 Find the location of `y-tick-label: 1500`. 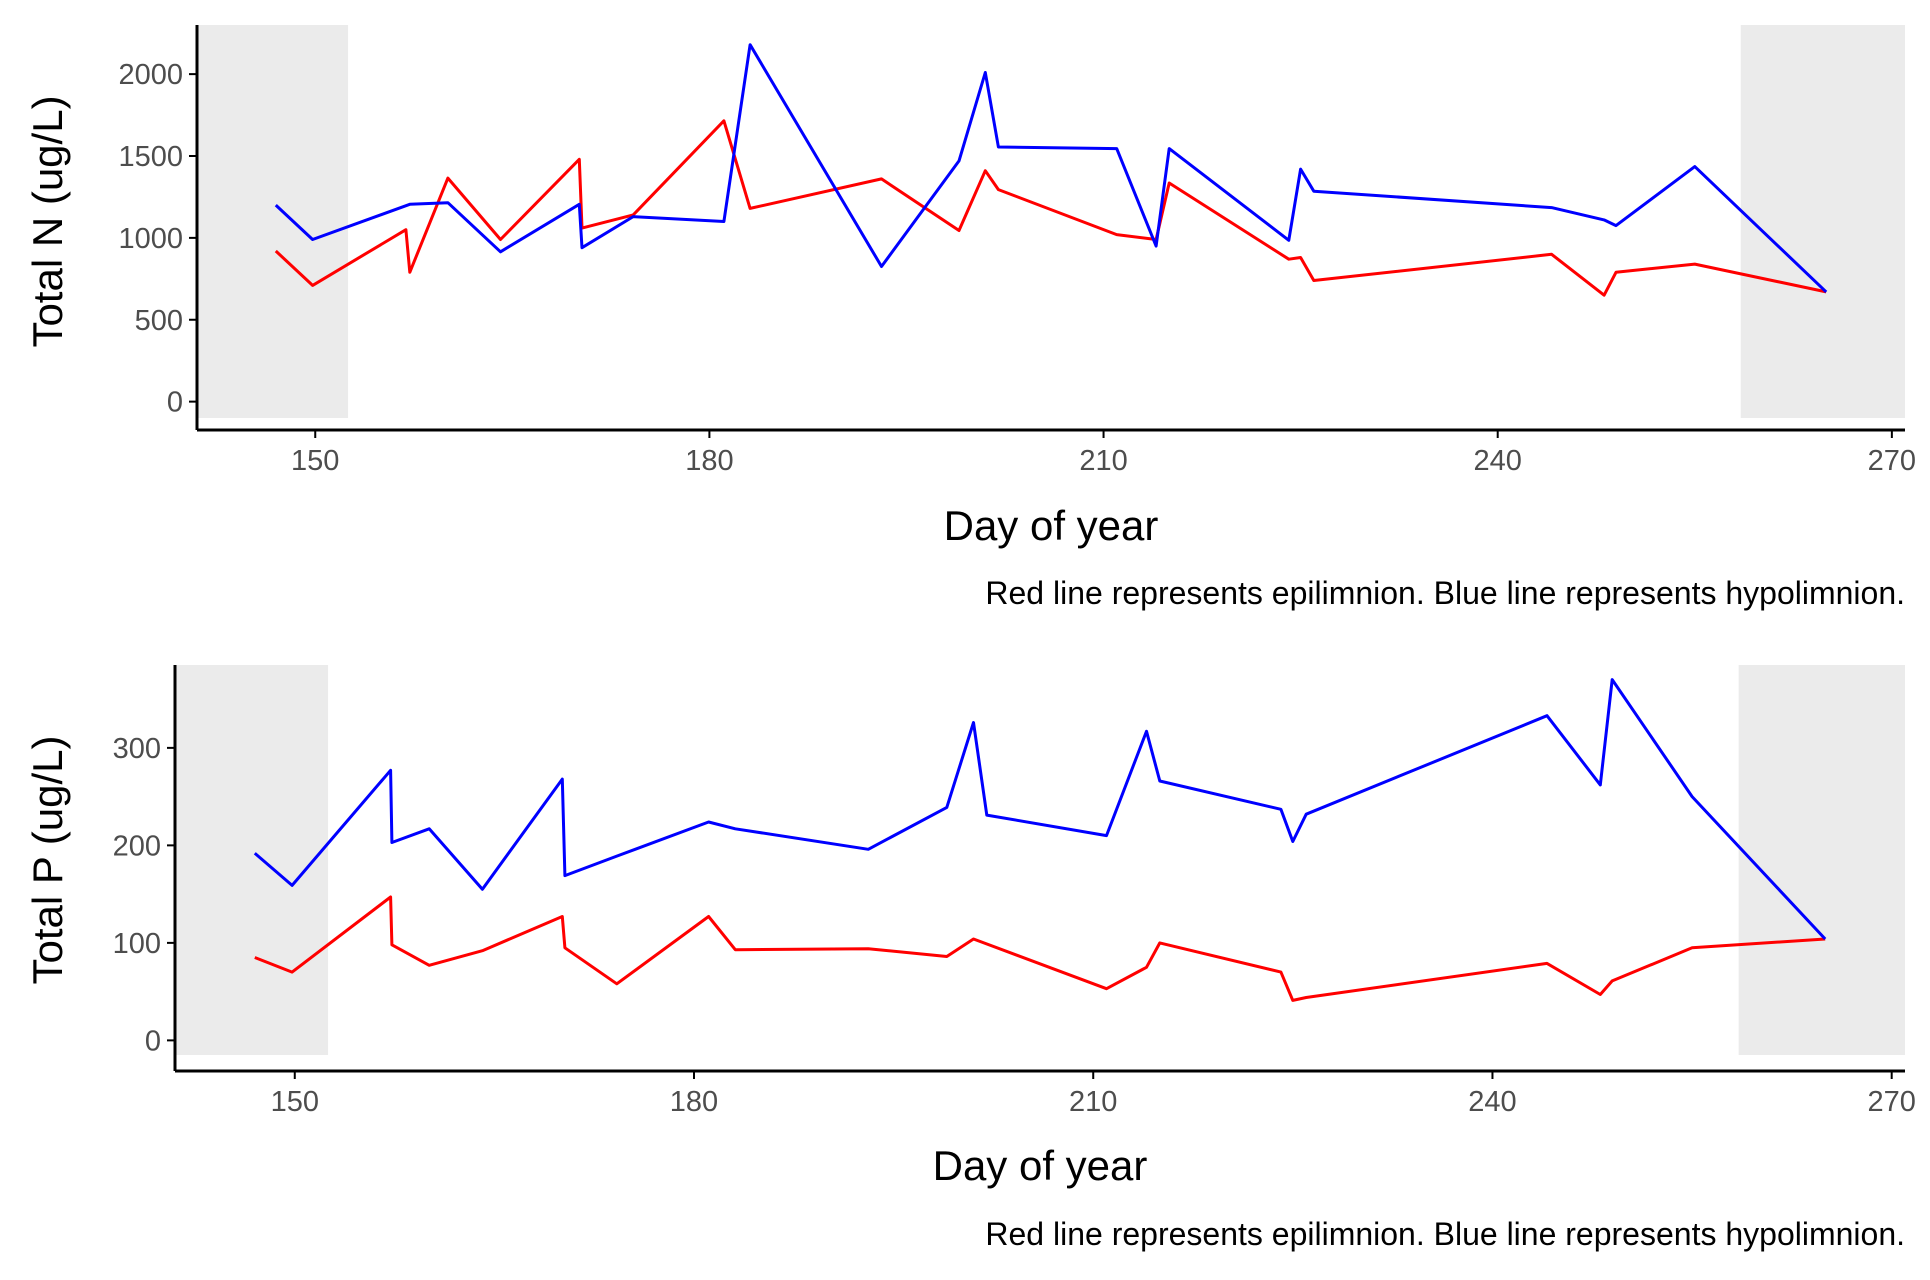

y-tick-label: 1500 is located at coordinates (150, 157).